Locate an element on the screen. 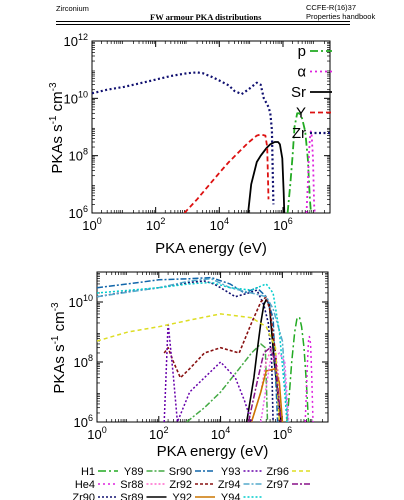 Image resolution: width=404 pixels, height=500 pixels. chart1-series- is located at coordinates (310, 171).